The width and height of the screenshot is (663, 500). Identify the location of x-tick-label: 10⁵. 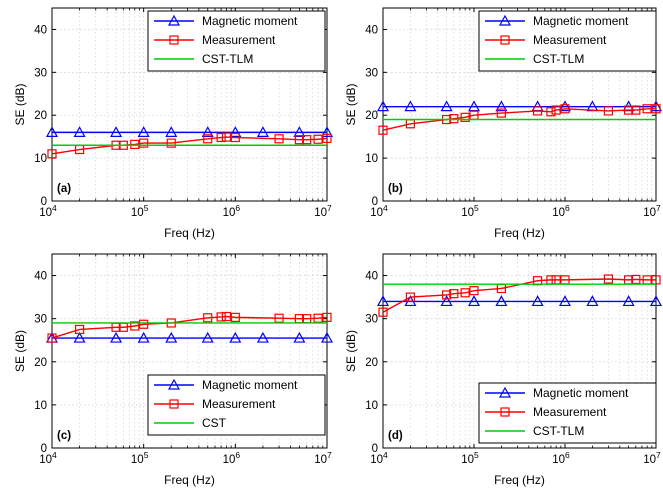
(470, 458).